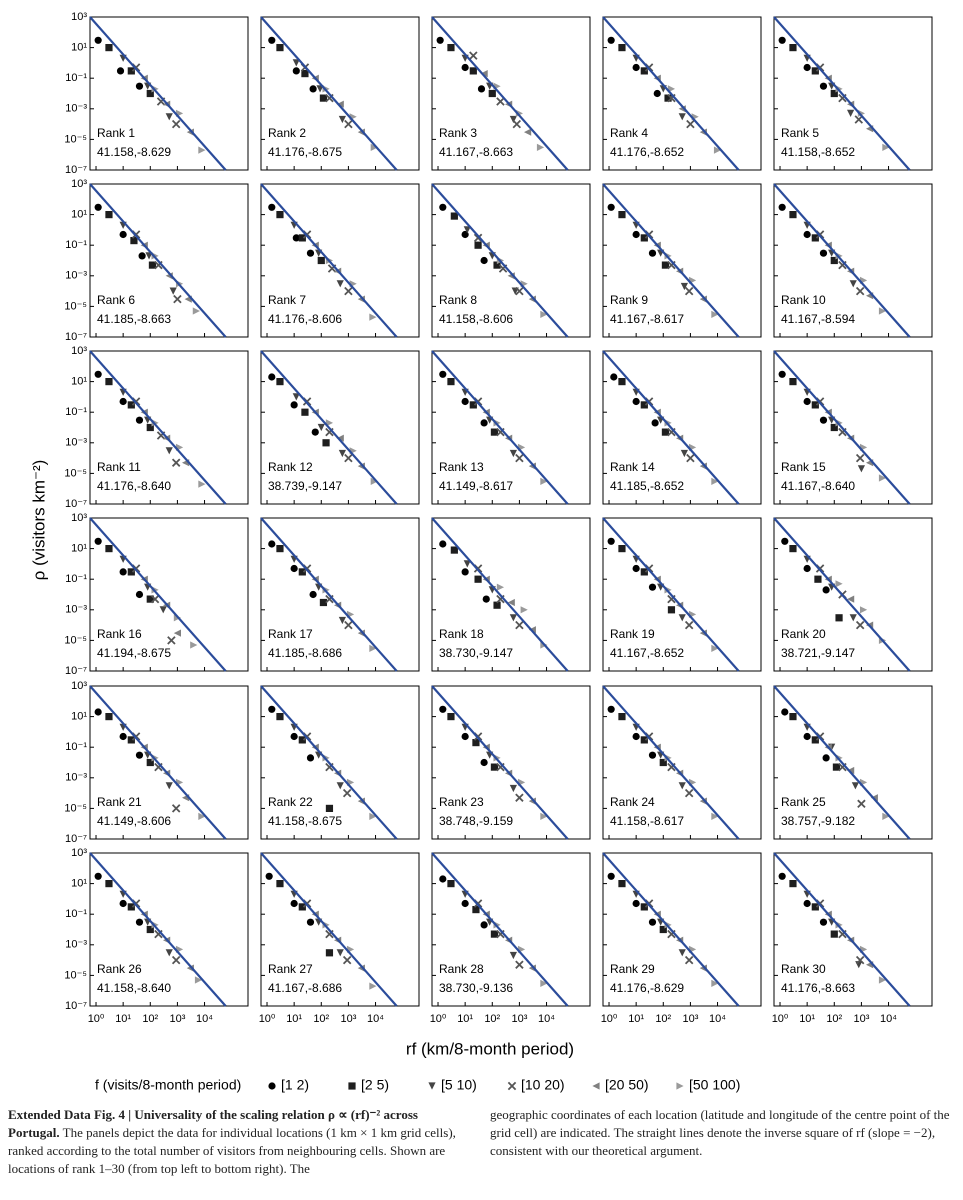  I want to click on y-tick-label: 10⁻¹, so click(76, 914).